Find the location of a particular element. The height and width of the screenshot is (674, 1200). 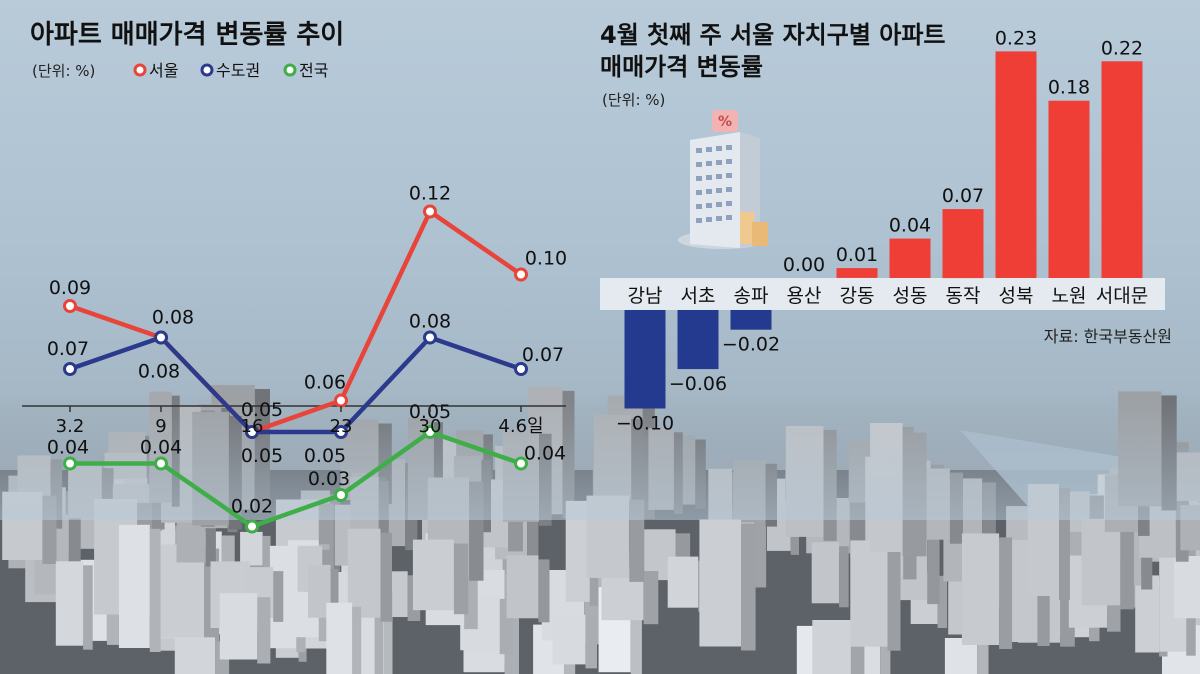

line-chart-legend: 서울 수도권 전국 is located at coordinates (230, 70).